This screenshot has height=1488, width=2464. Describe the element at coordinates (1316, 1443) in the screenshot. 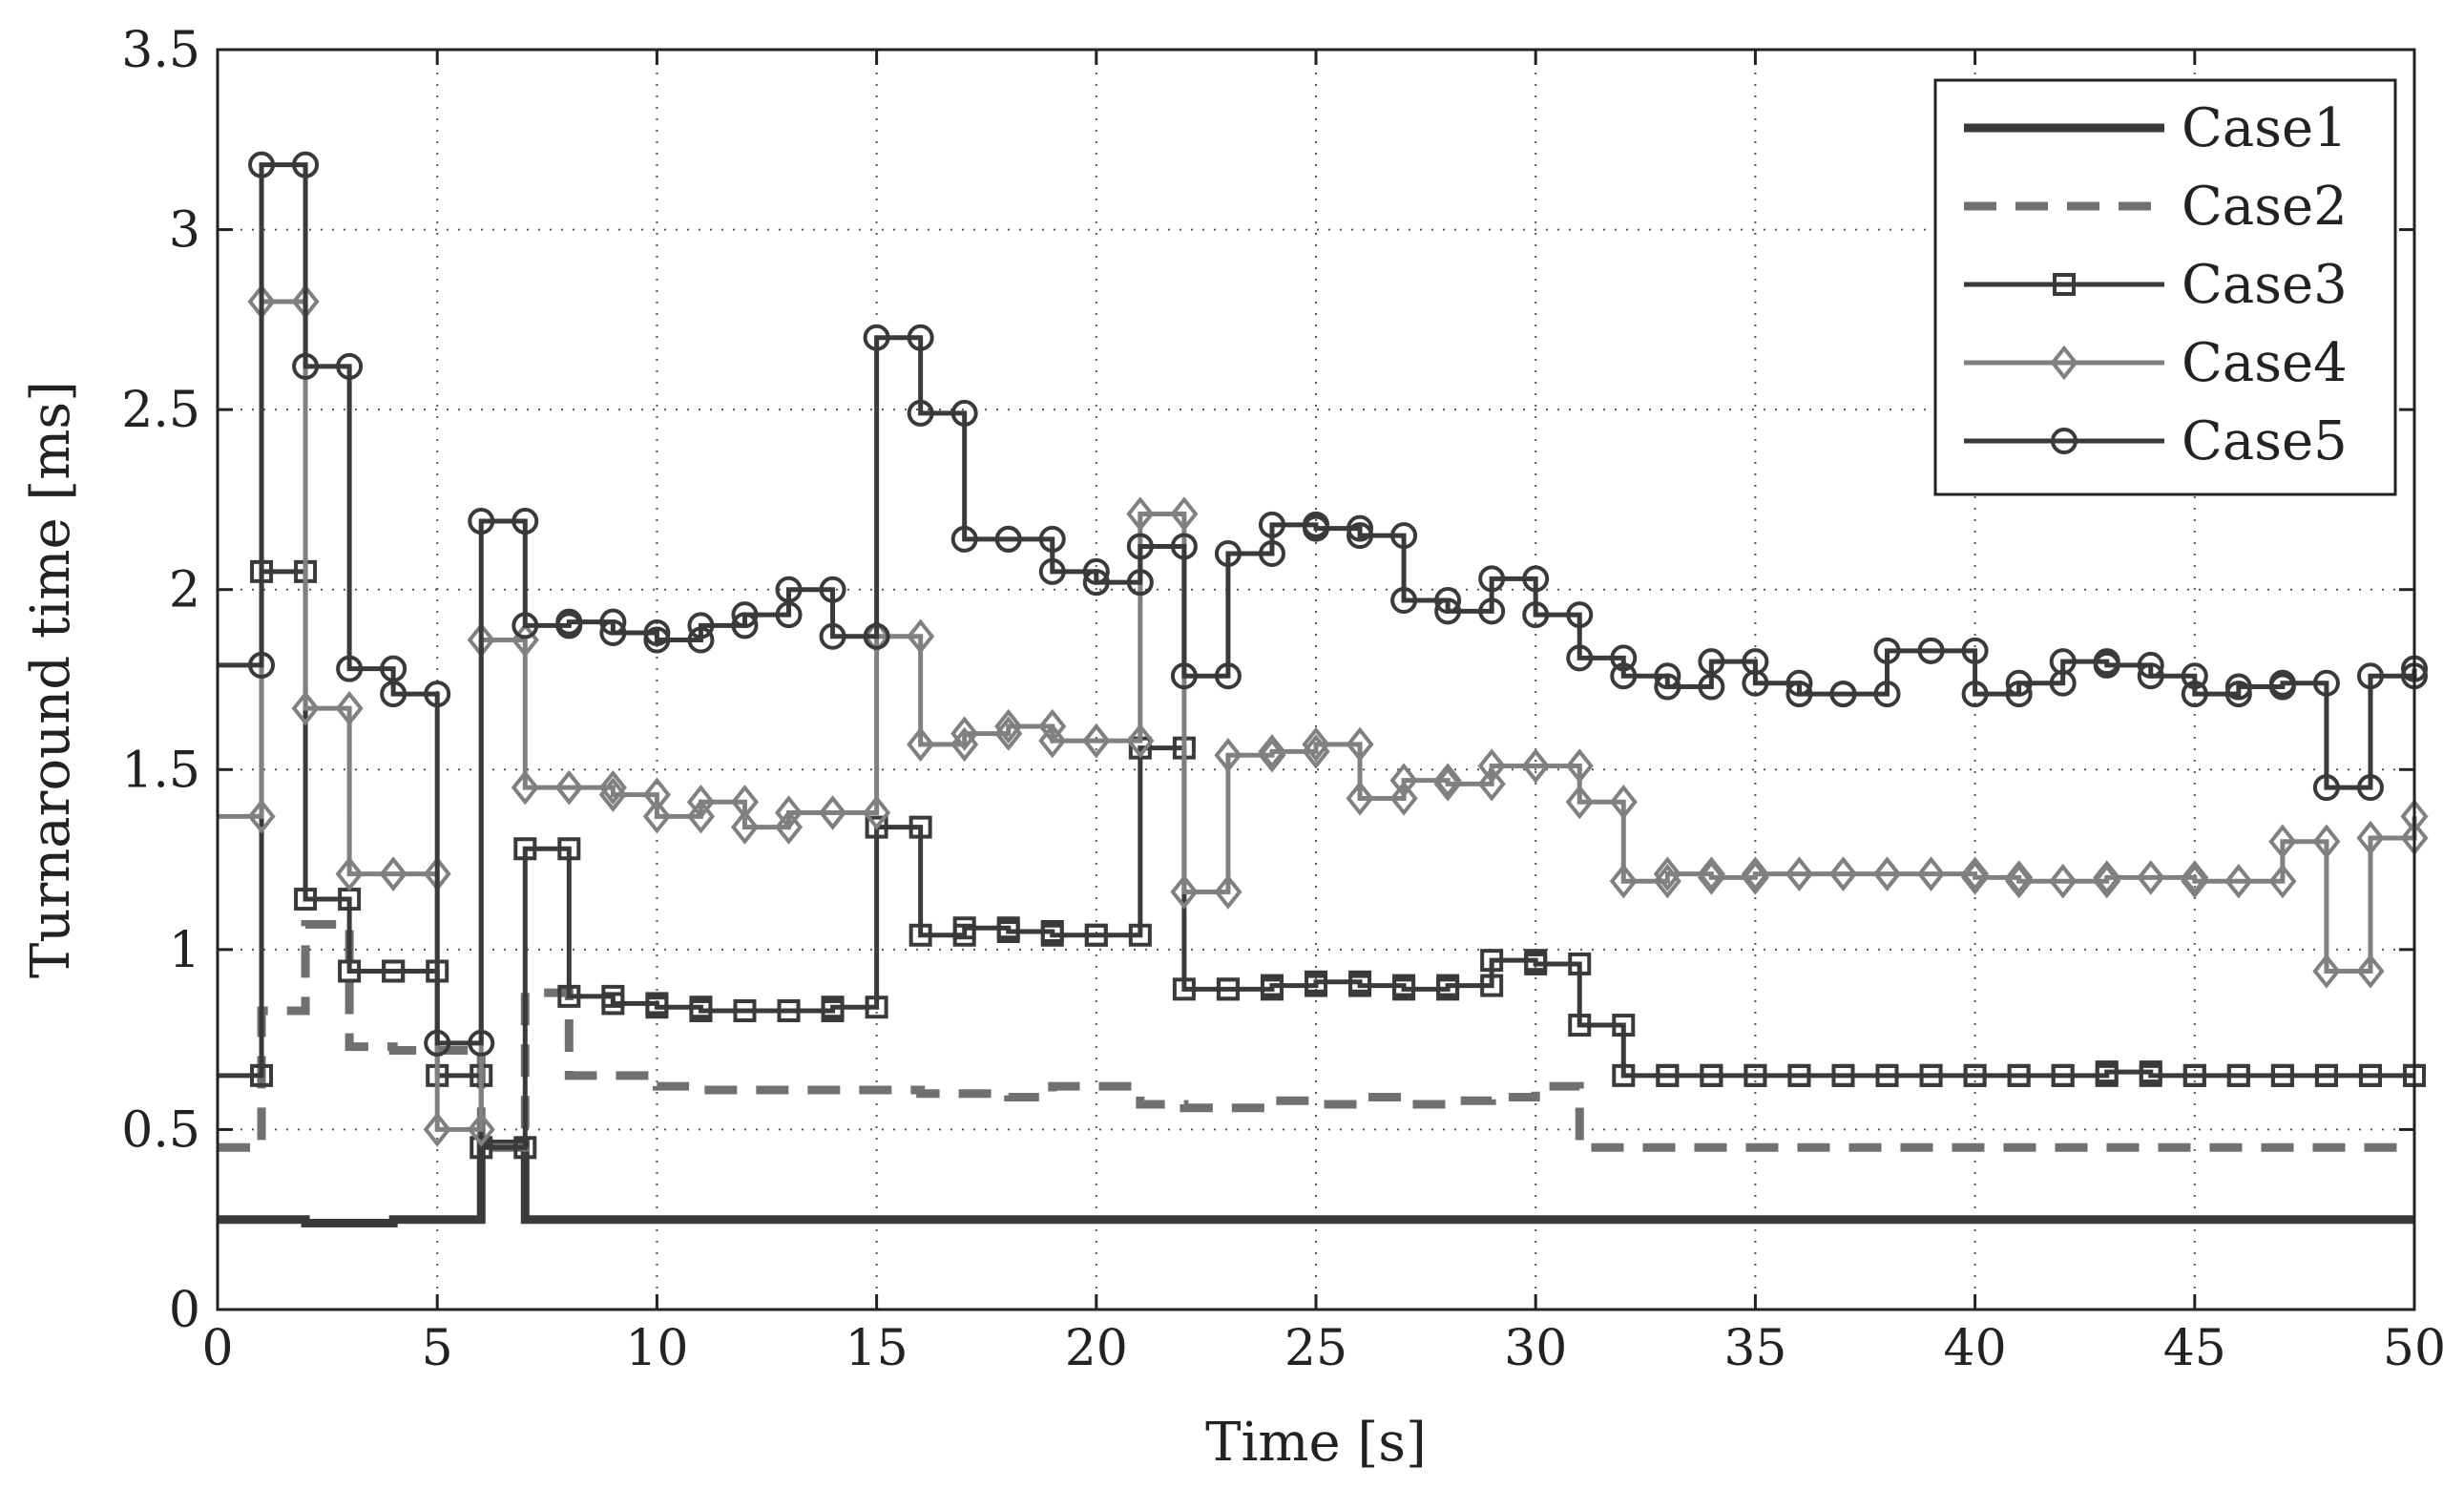

I see `x-axis-title: Time [s]` at that location.